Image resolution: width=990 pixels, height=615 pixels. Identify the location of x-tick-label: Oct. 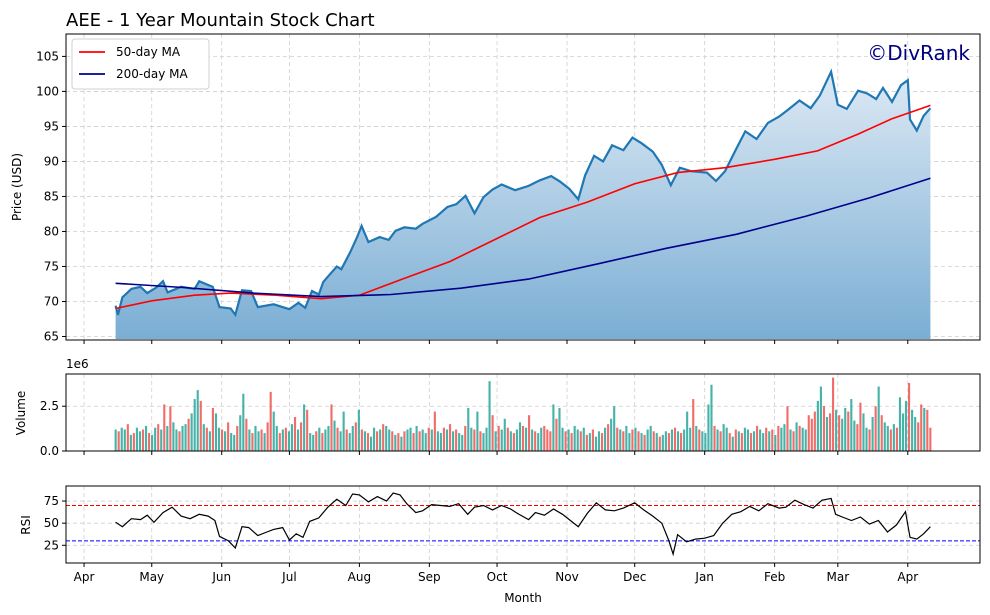
(497, 577).